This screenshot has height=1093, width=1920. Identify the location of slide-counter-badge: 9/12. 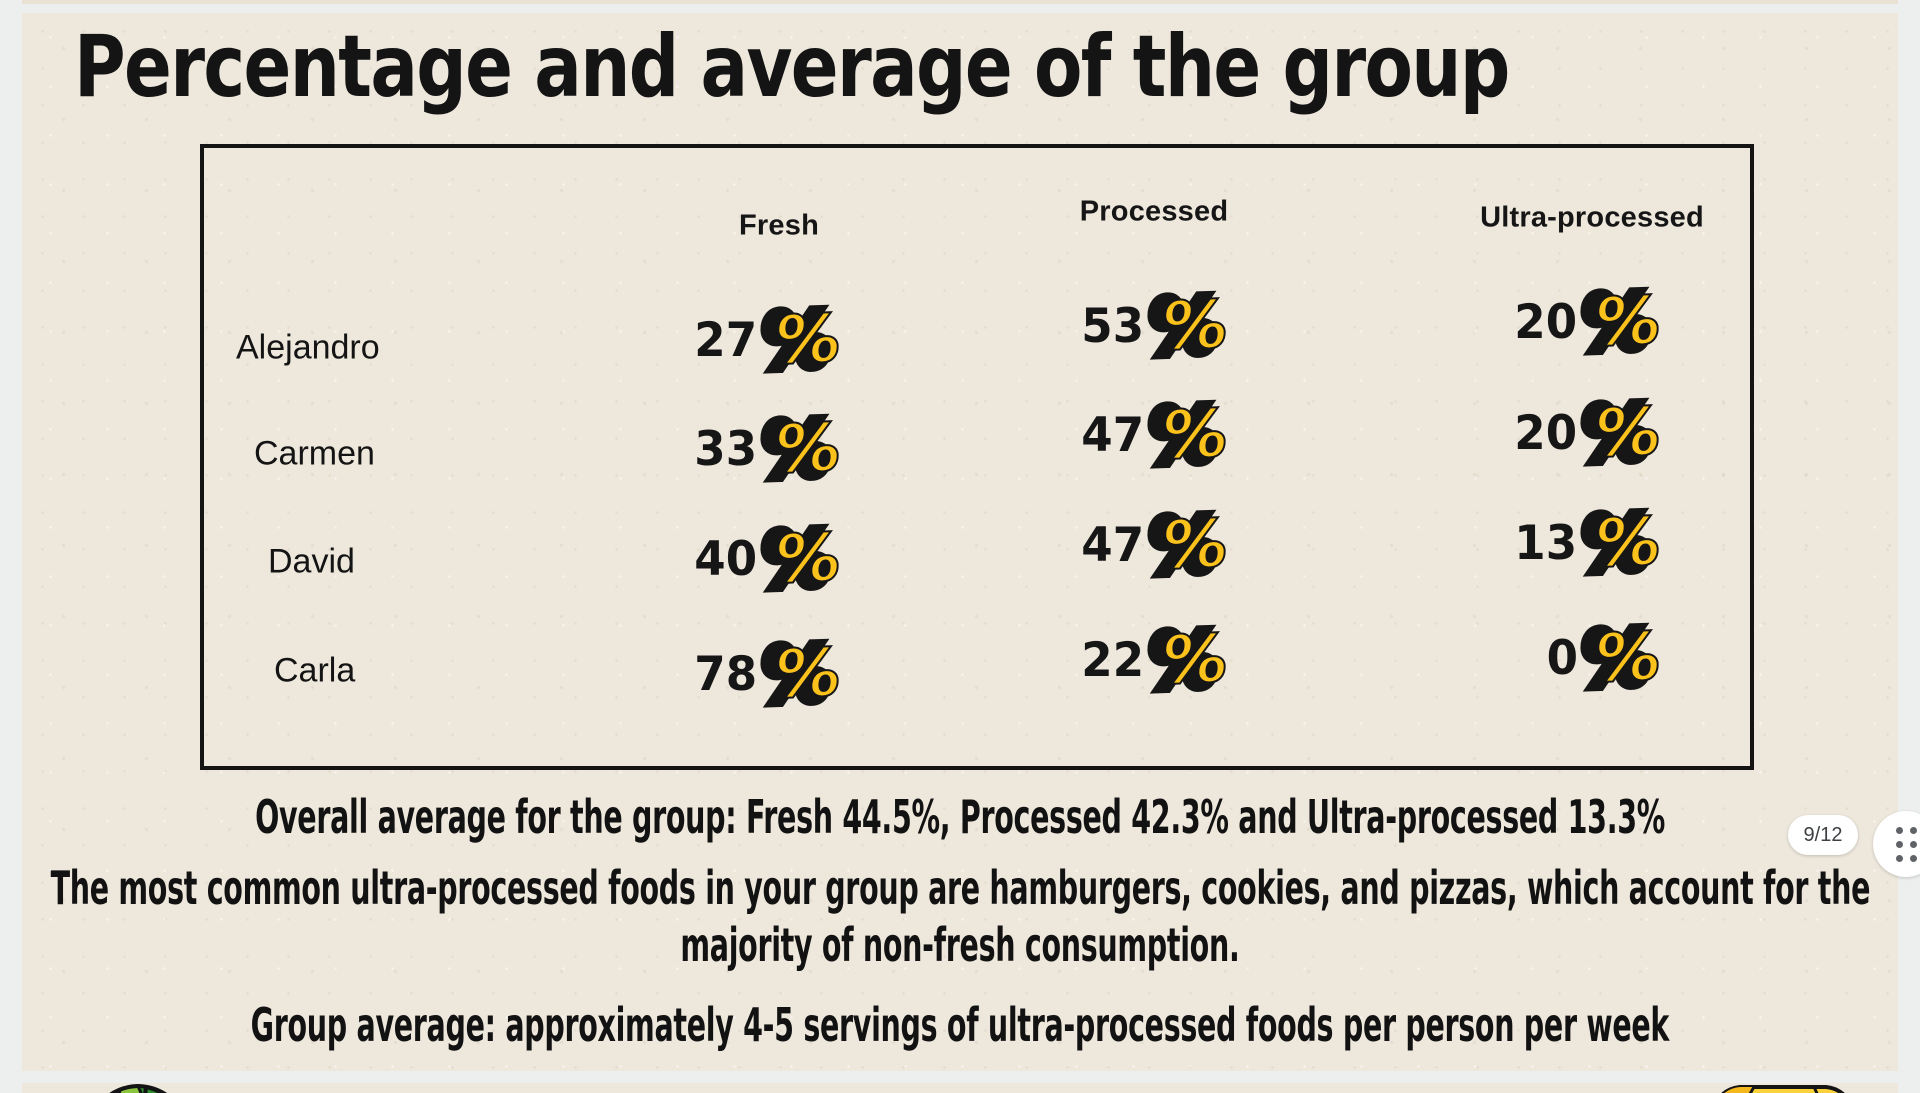
(1823, 835).